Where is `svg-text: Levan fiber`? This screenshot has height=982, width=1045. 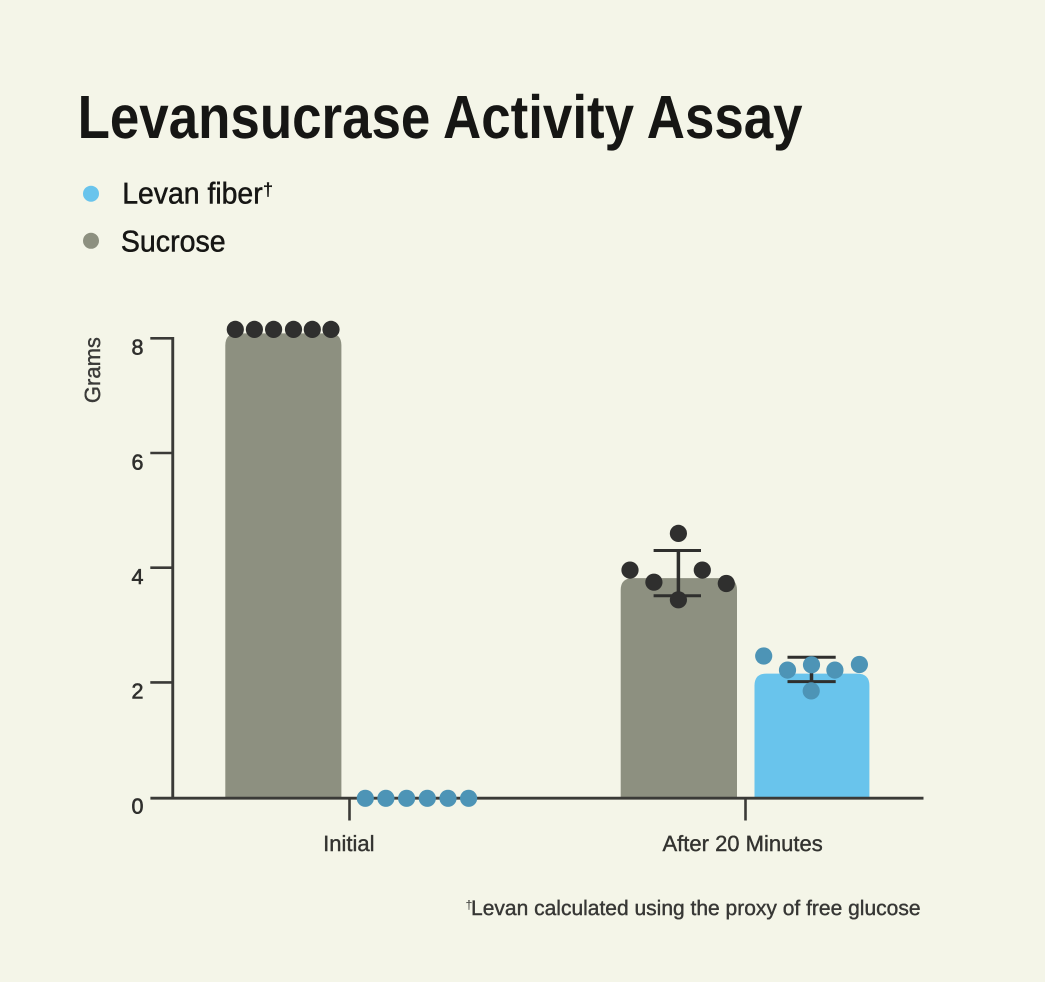
svg-text: Levan fiber is located at coordinates (192, 194).